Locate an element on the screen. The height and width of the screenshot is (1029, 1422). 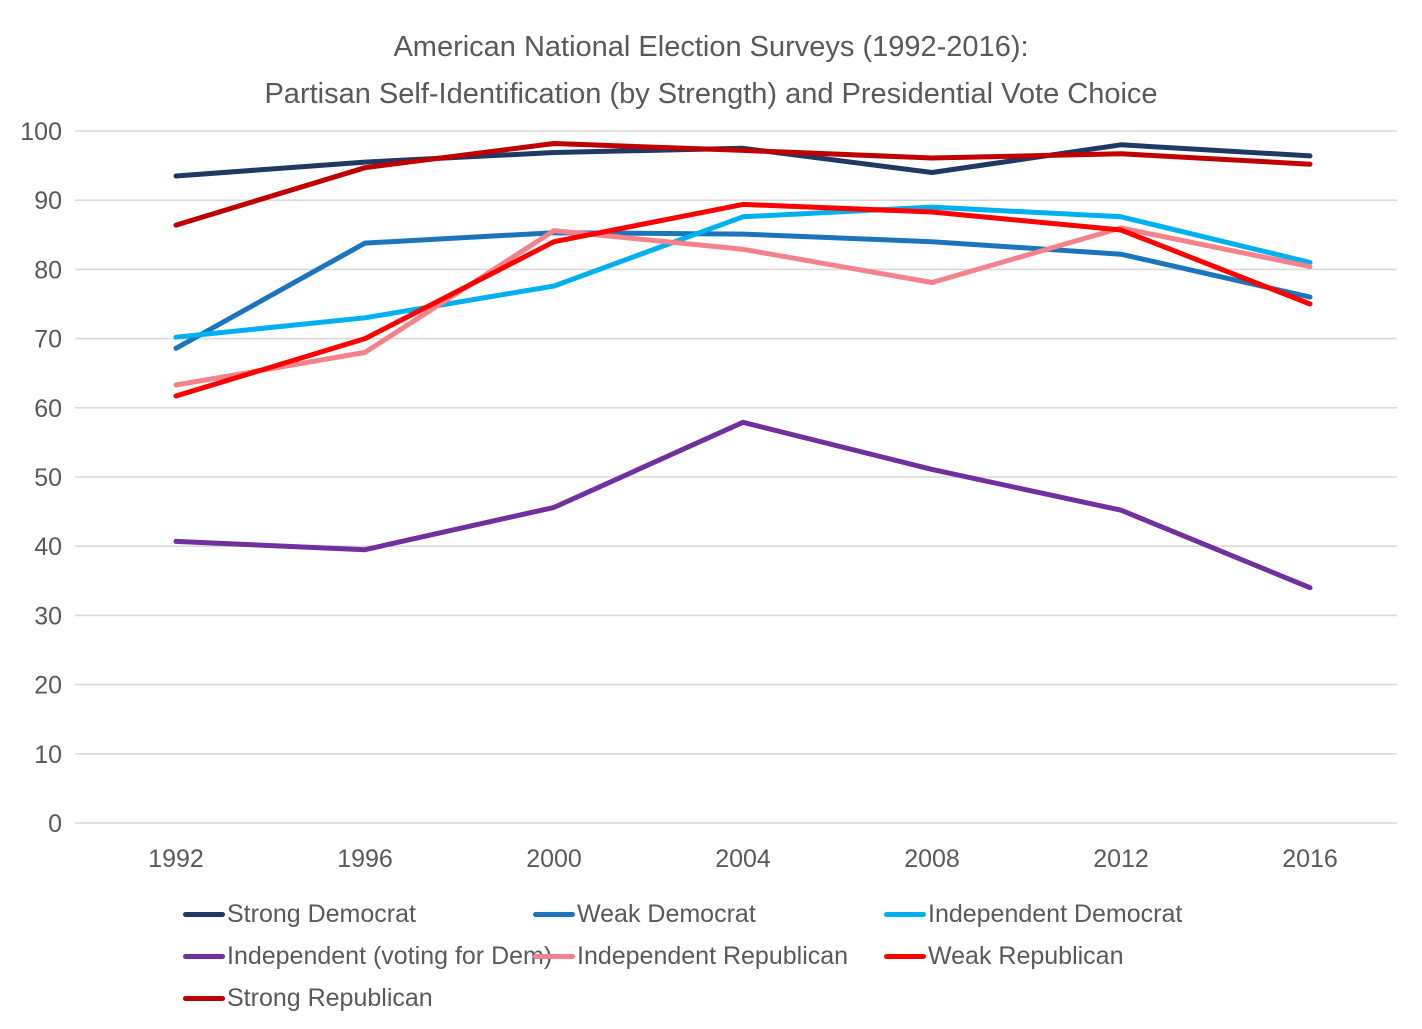
y-axis-tick-60: 60 is located at coordinates (48, 409).